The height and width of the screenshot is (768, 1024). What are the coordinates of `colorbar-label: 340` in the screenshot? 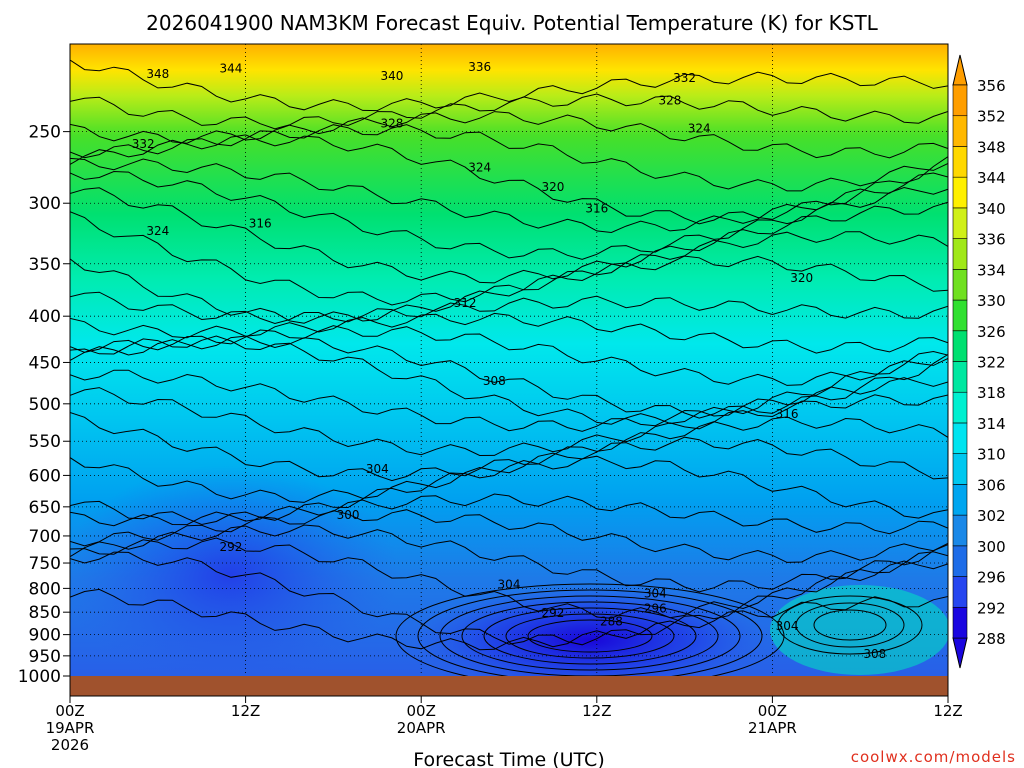 It's located at (991, 209).